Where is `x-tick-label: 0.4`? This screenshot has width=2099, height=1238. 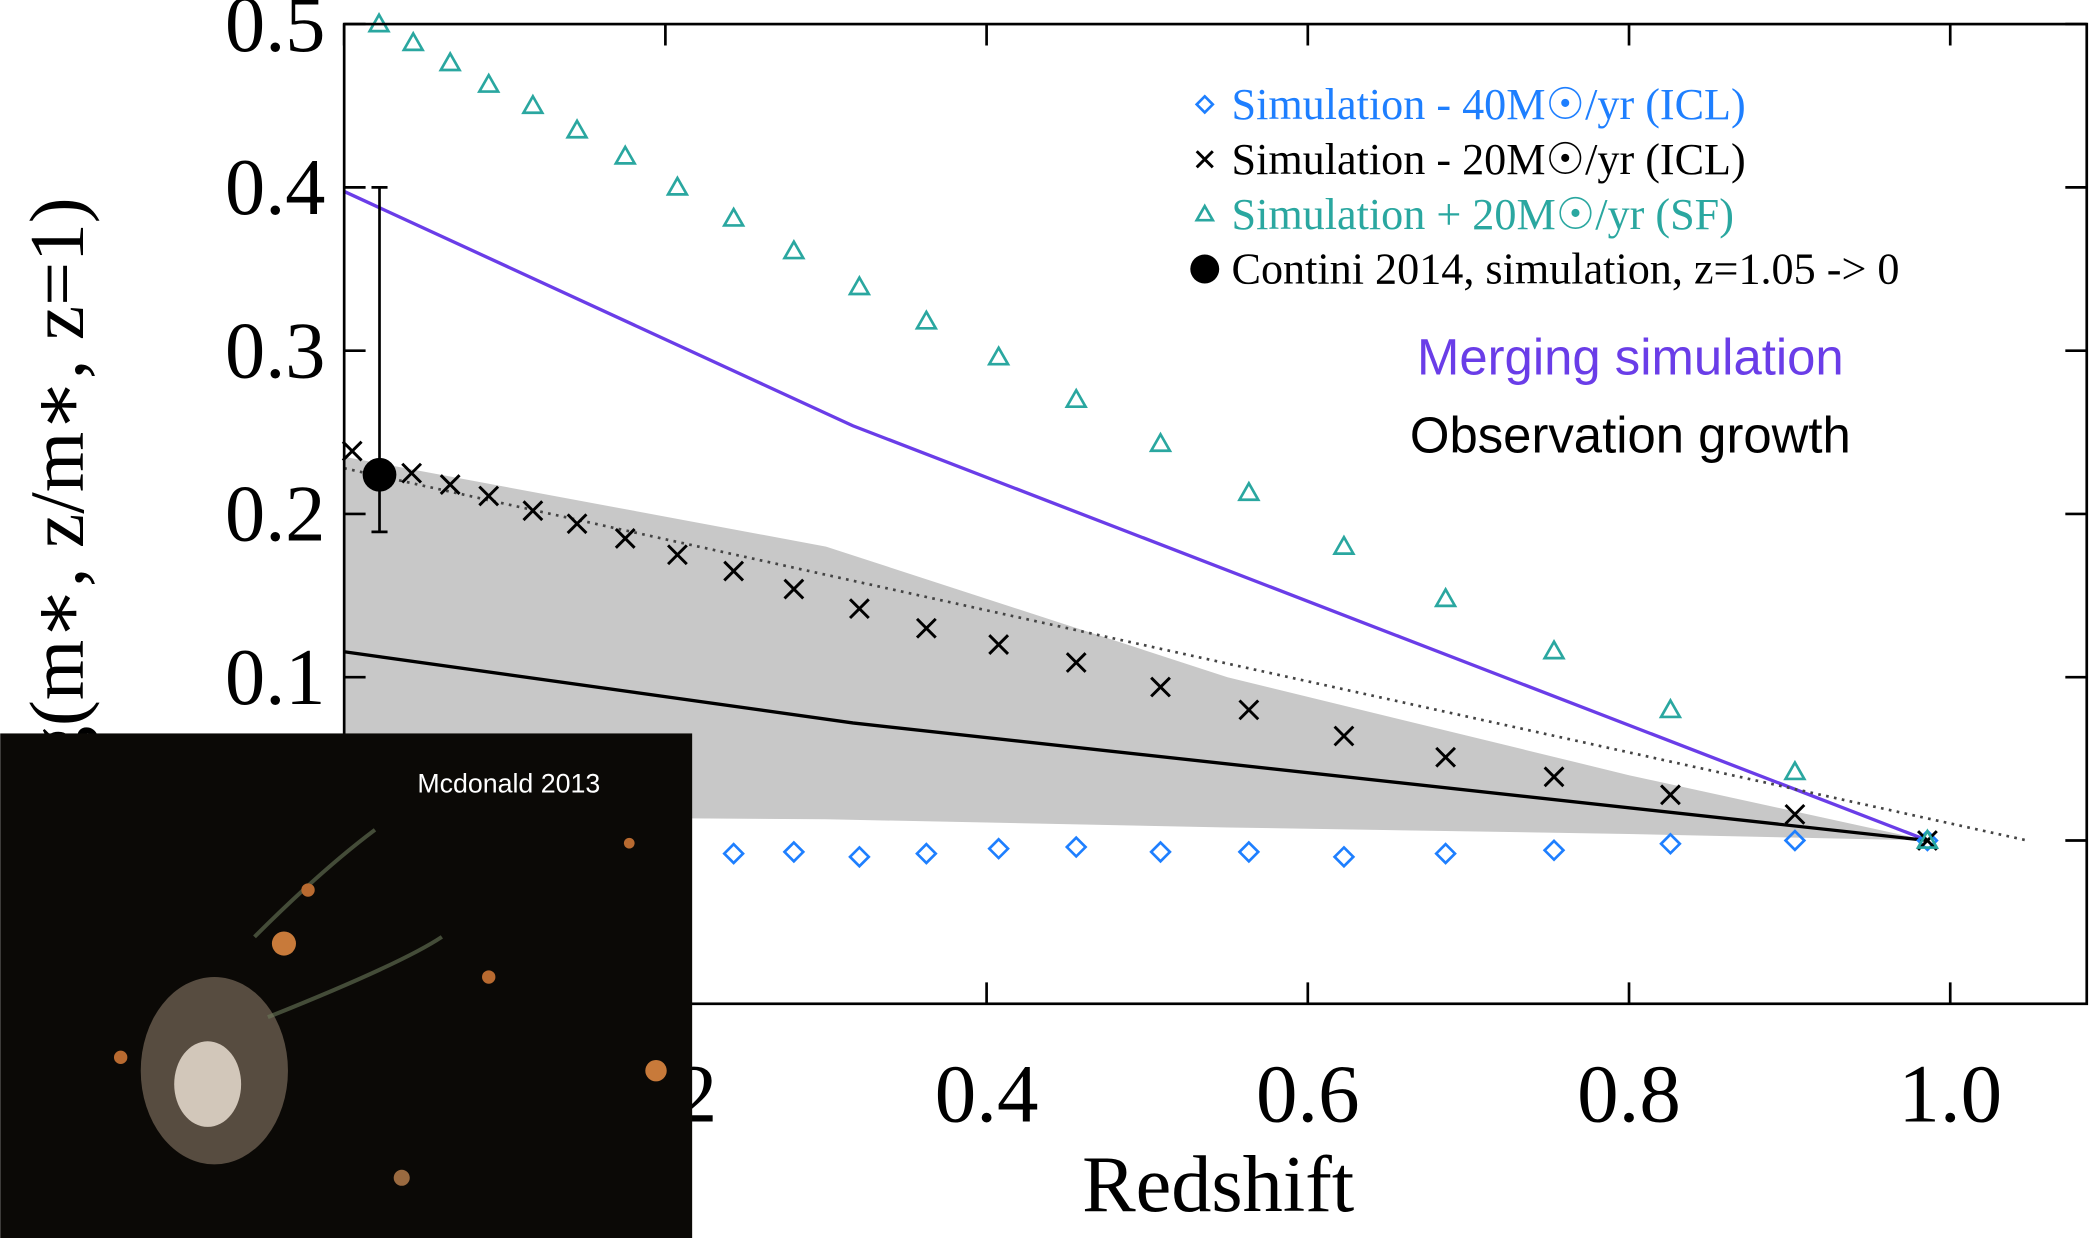
x-tick-label: 0.4 is located at coordinates (987, 1094).